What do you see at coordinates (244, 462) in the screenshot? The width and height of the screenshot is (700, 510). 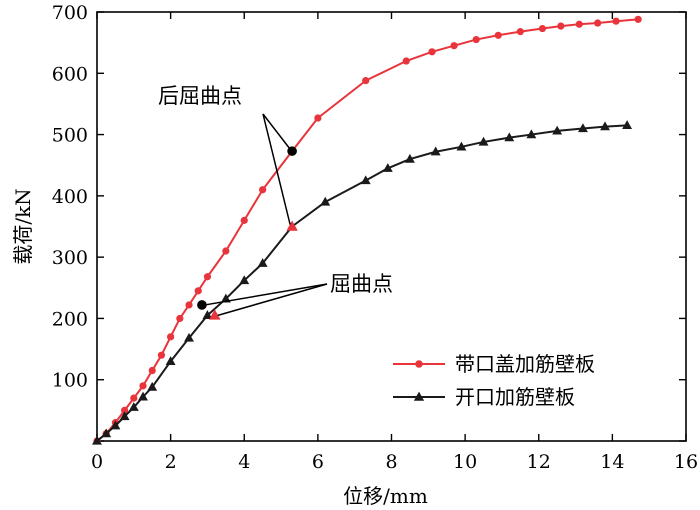 I see `x-tick-label: 4` at bounding box center [244, 462].